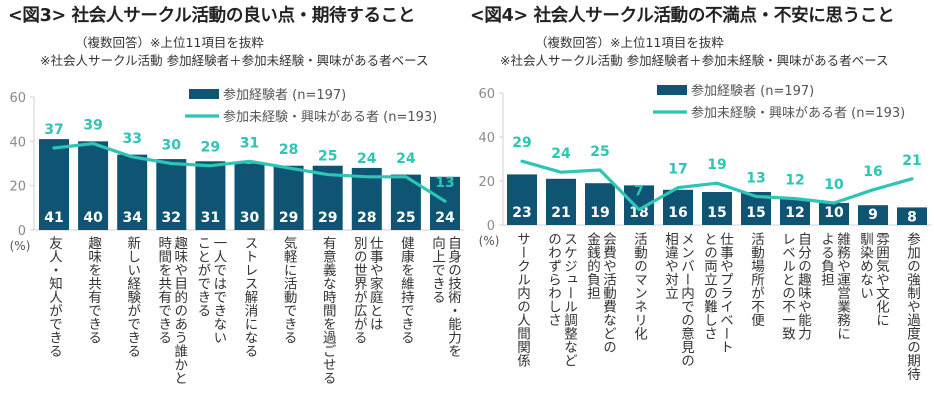 Image resolution: width=934 pixels, height=404 pixels. I want to click on x-category-label: 会費や活動費などの 金銭的負担, so click(600, 293).